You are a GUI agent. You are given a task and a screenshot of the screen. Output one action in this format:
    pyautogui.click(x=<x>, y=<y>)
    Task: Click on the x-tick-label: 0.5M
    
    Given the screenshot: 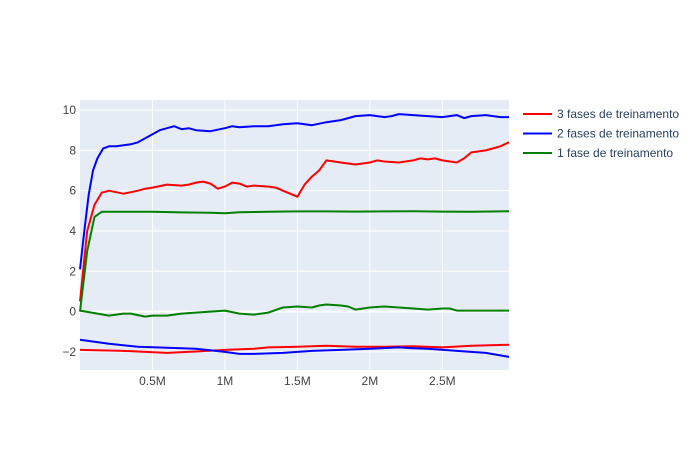 What is the action you would take?
    pyautogui.click(x=152, y=381)
    